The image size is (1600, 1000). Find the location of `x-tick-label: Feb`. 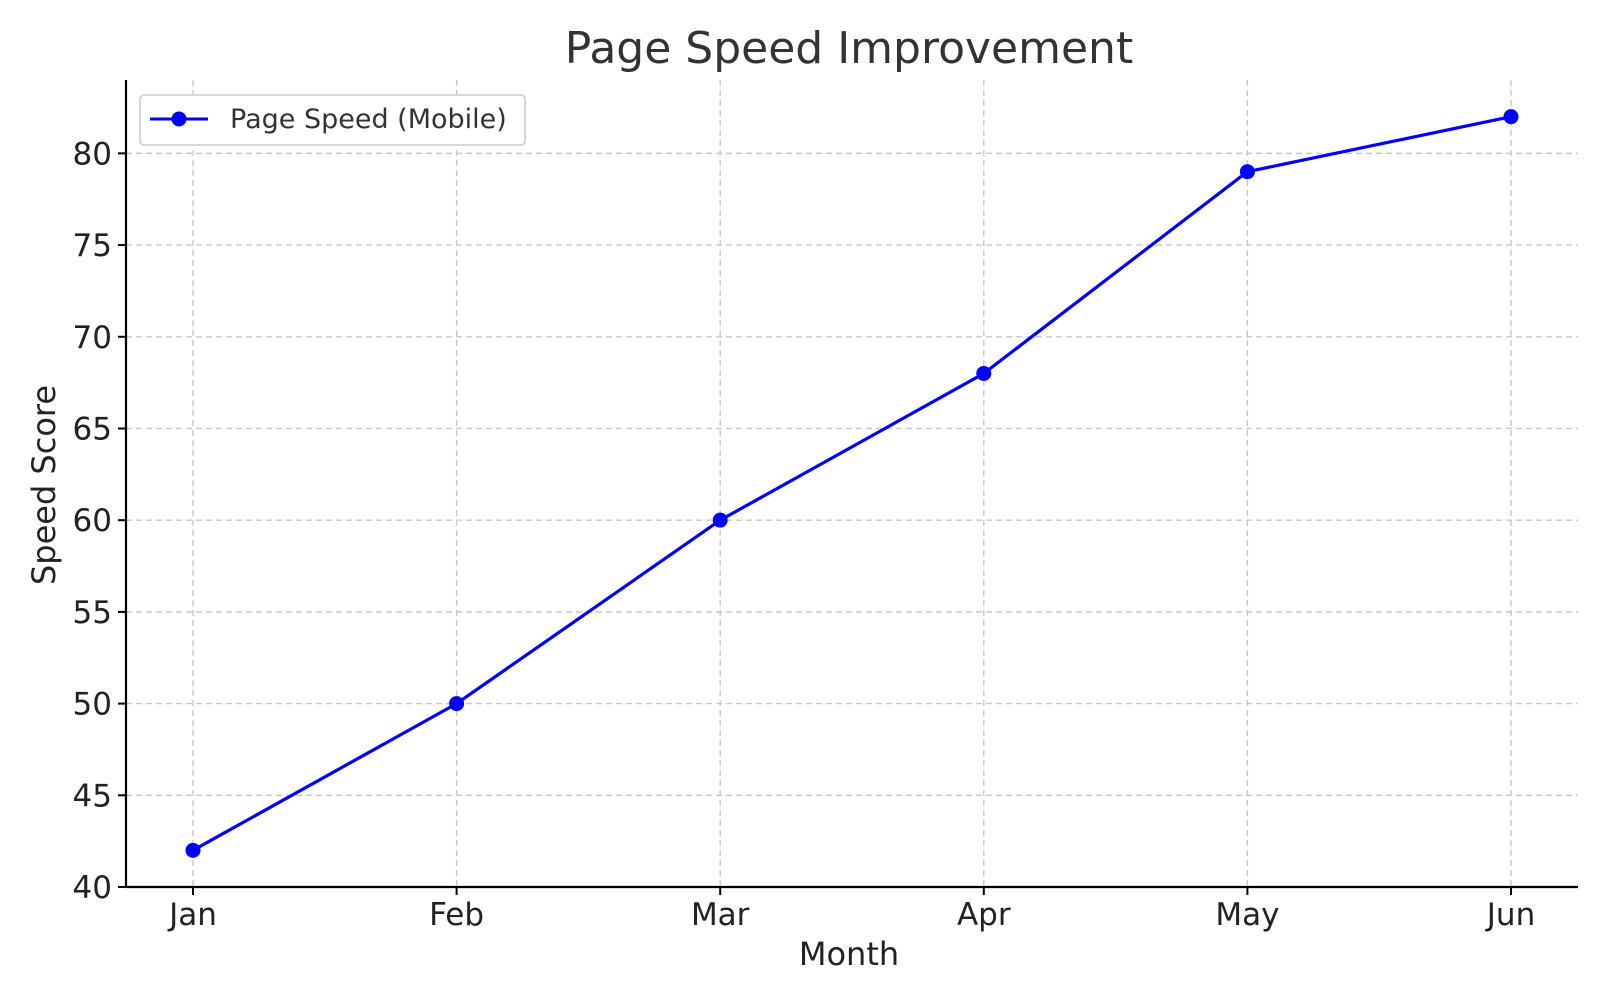

x-tick-label: Feb is located at coordinates (456, 915).